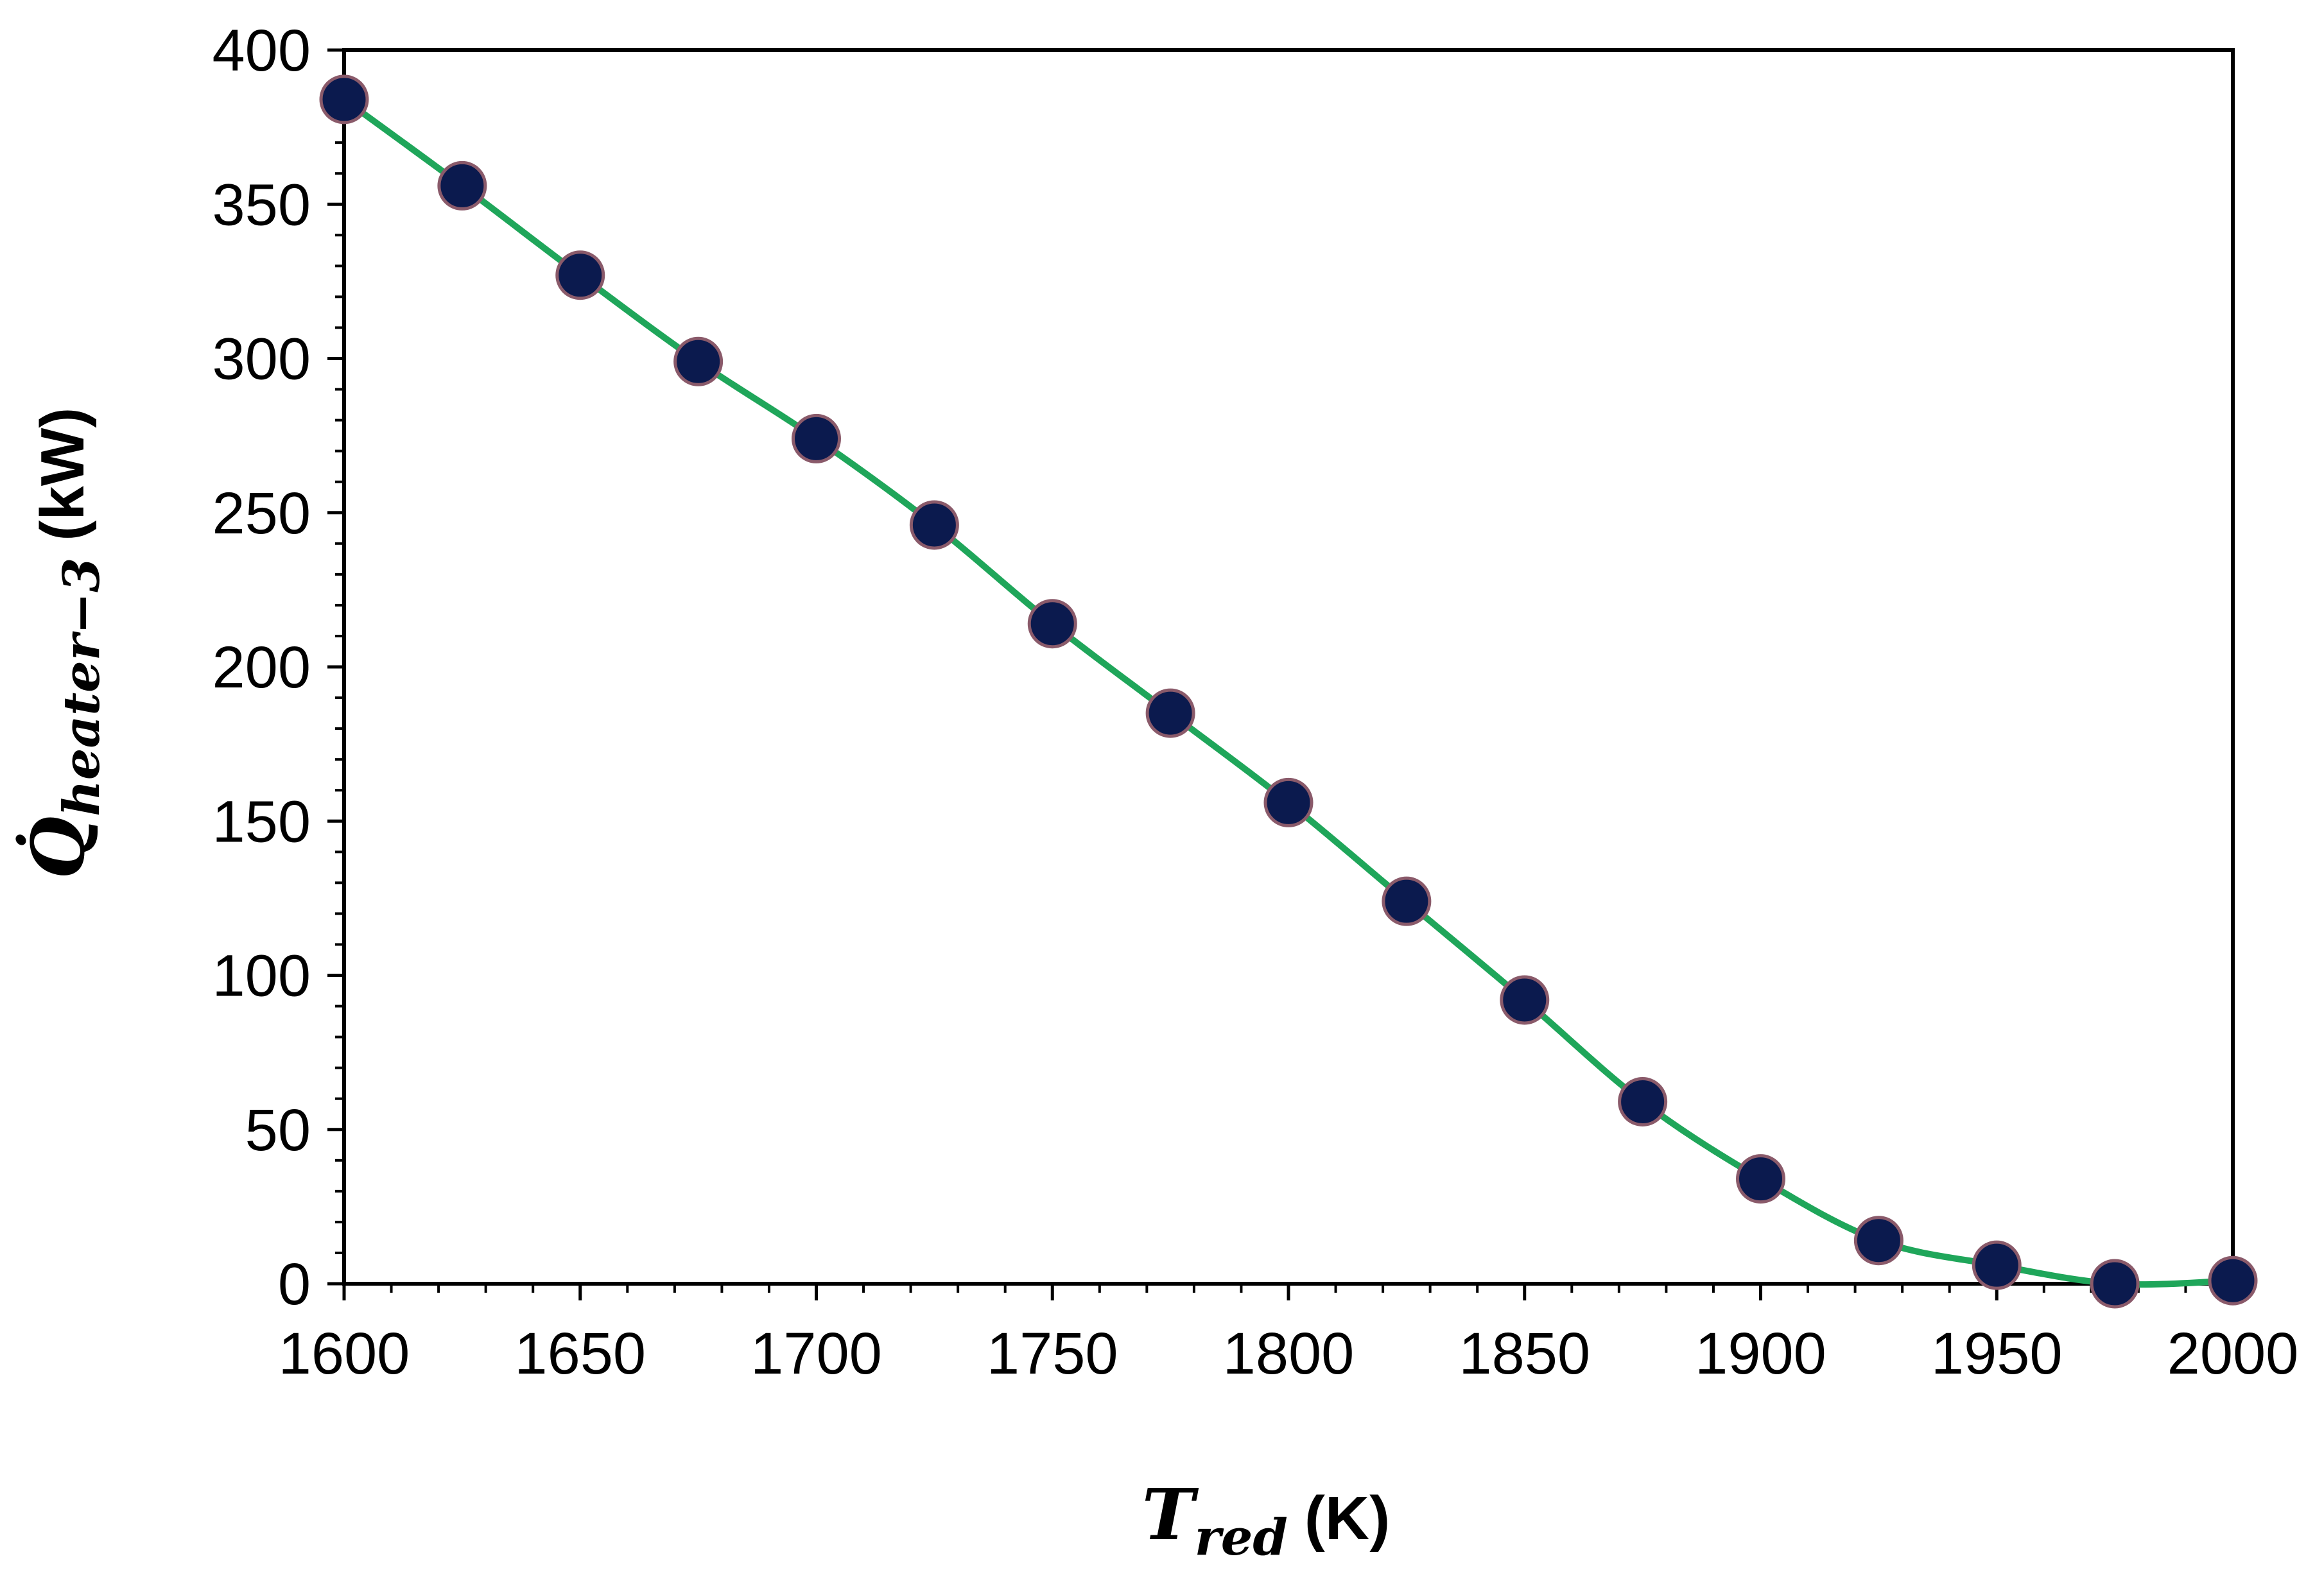 This screenshot has height=1570, width=2324. What do you see at coordinates (1525, 1354) in the screenshot?
I see `x-tick-label: 1850` at bounding box center [1525, 1354].